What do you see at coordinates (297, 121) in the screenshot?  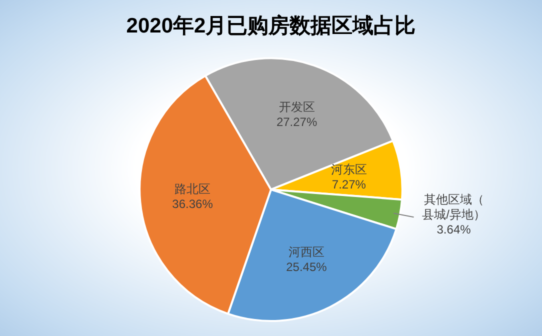 I see `data-label: 27.27%` at bounding box center [297, 121].